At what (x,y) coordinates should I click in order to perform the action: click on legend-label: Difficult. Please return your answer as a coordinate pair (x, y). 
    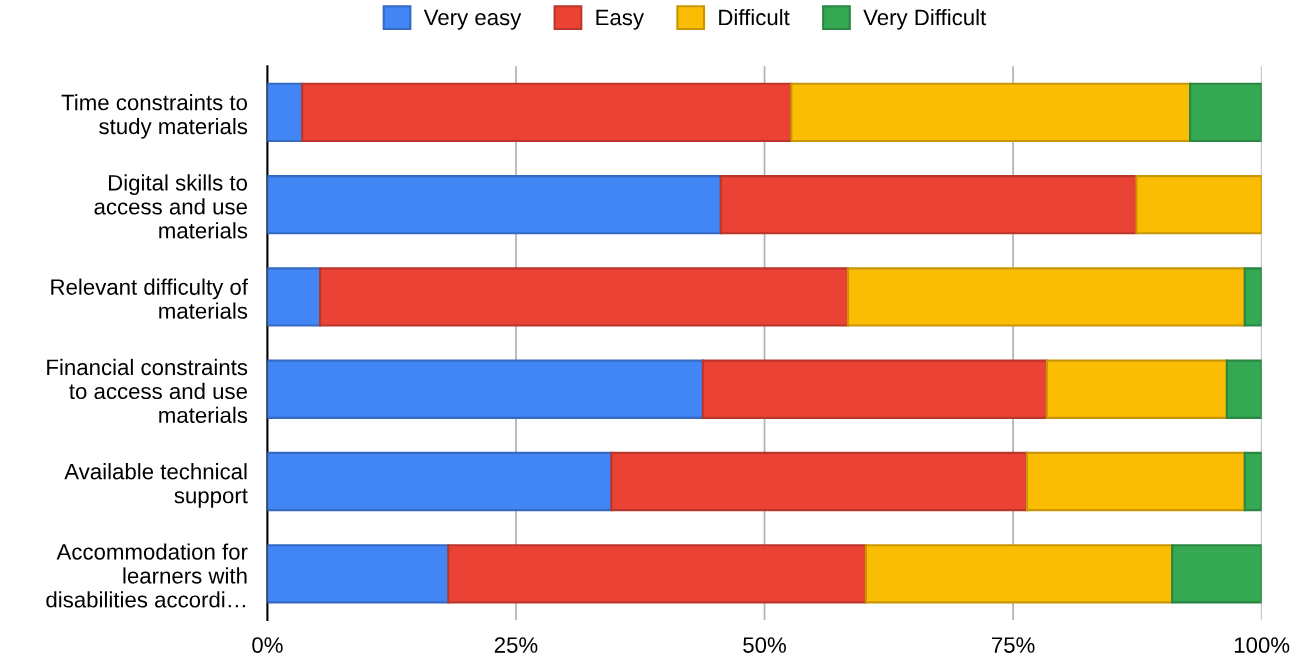
    Looking at the image, I should click on (754, 17).